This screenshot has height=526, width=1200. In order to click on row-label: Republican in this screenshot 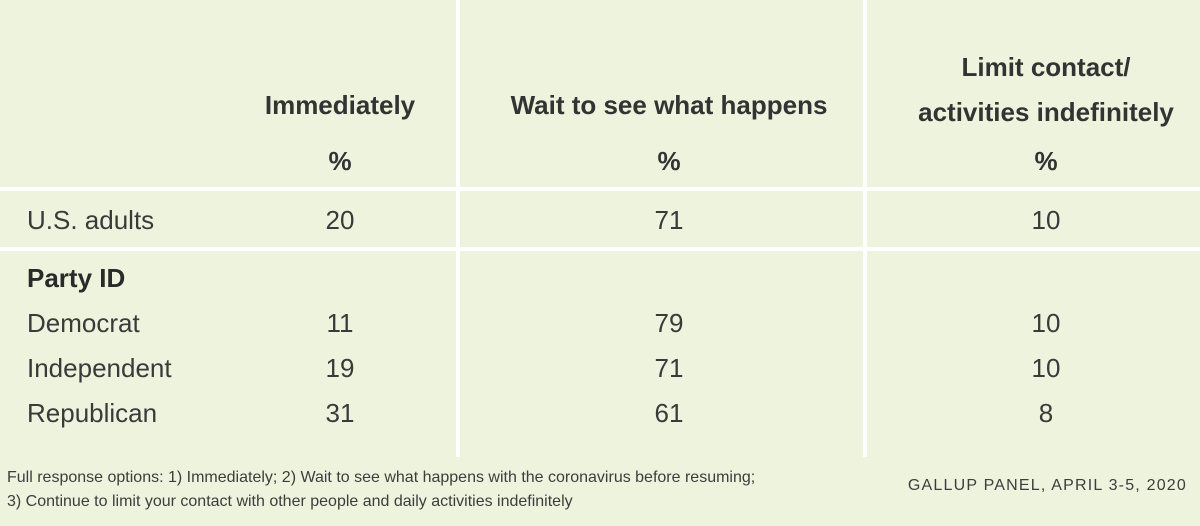, I will do `click(92, 413)`.